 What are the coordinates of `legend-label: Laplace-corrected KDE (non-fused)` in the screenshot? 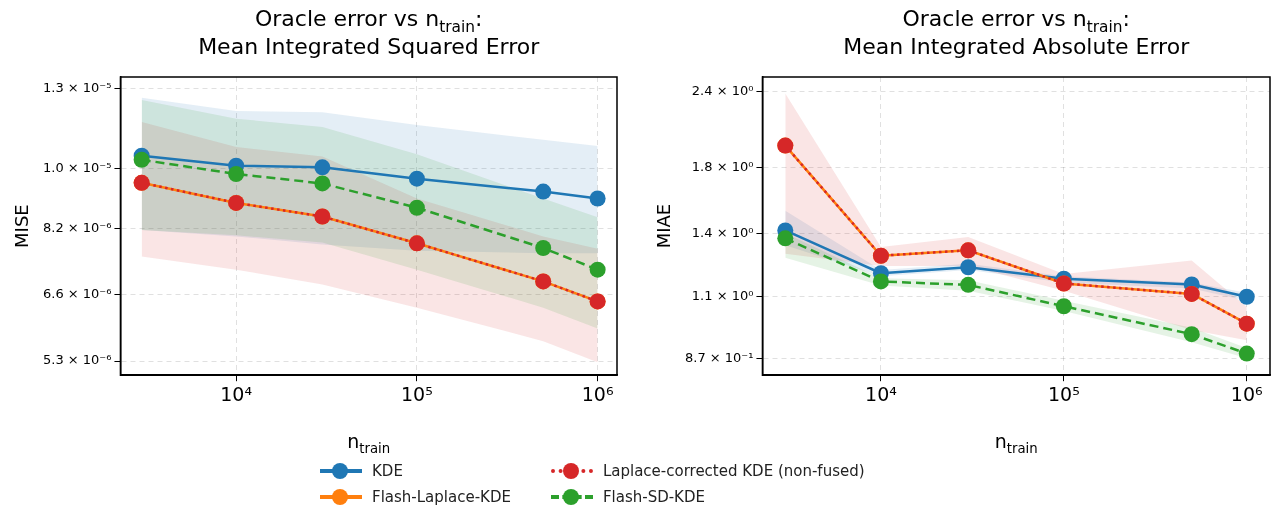 It's located at (733, 471).